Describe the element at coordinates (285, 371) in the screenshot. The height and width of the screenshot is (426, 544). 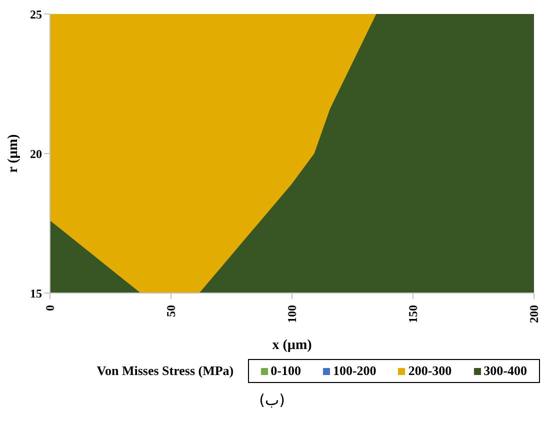
I see `legend-label: 0-100` at that location.